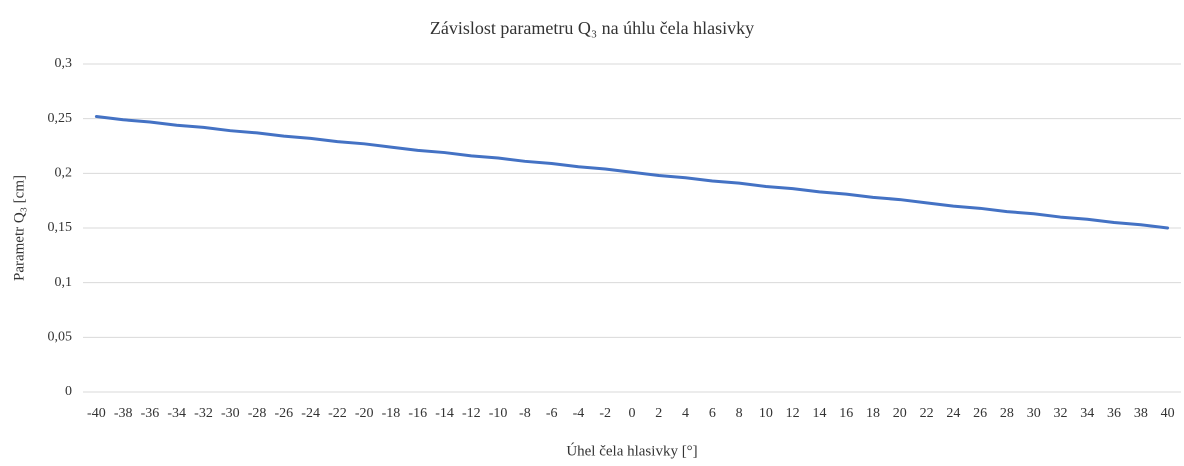  What do you see at coordinates (712, 413) in the screenshot?
I see `x-tick-label: 6` at bounding box center [712, 413].